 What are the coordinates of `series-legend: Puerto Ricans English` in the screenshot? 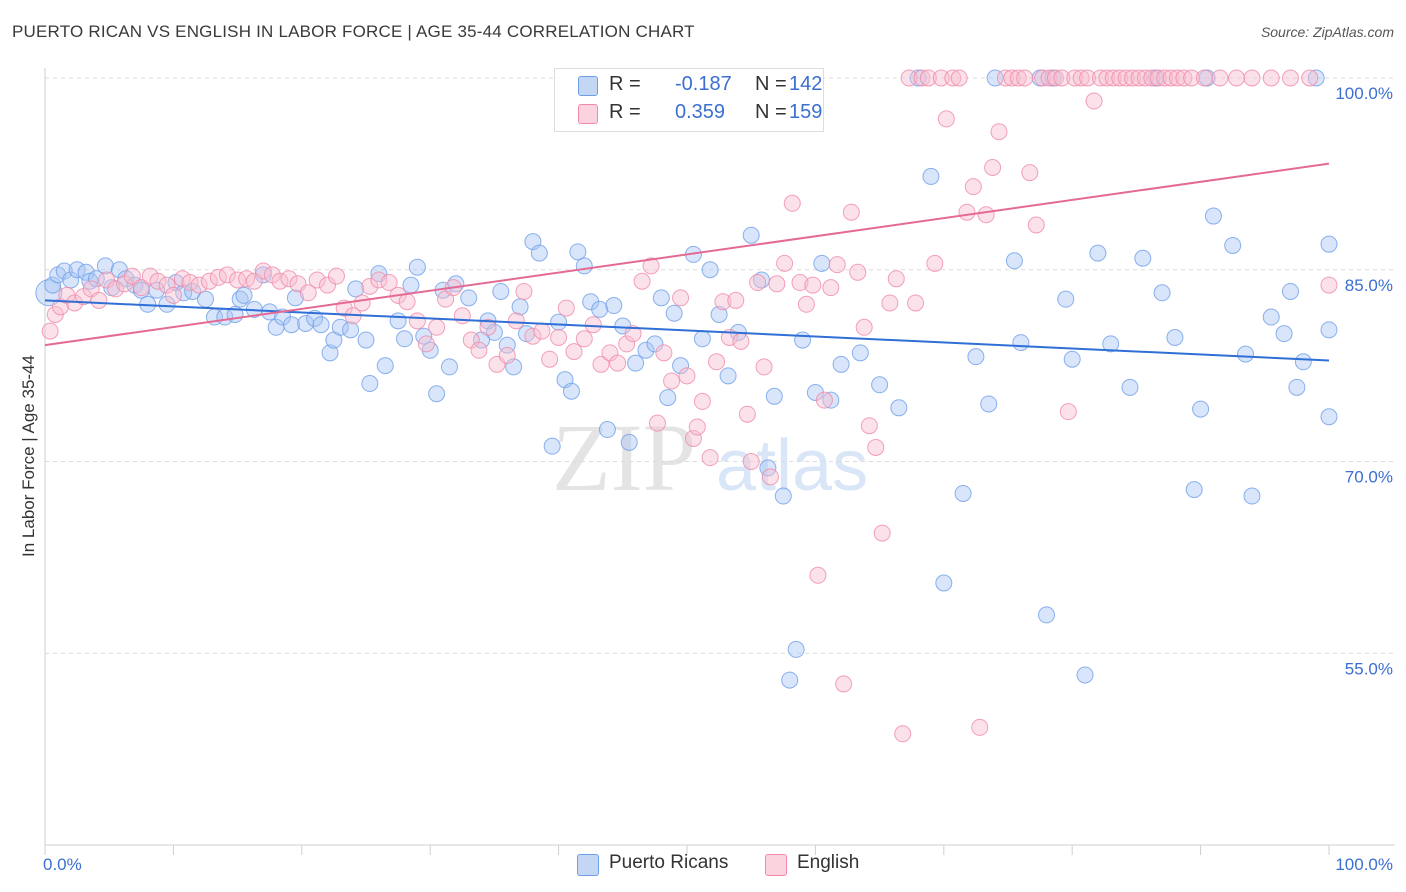 It's located at (703, 865).